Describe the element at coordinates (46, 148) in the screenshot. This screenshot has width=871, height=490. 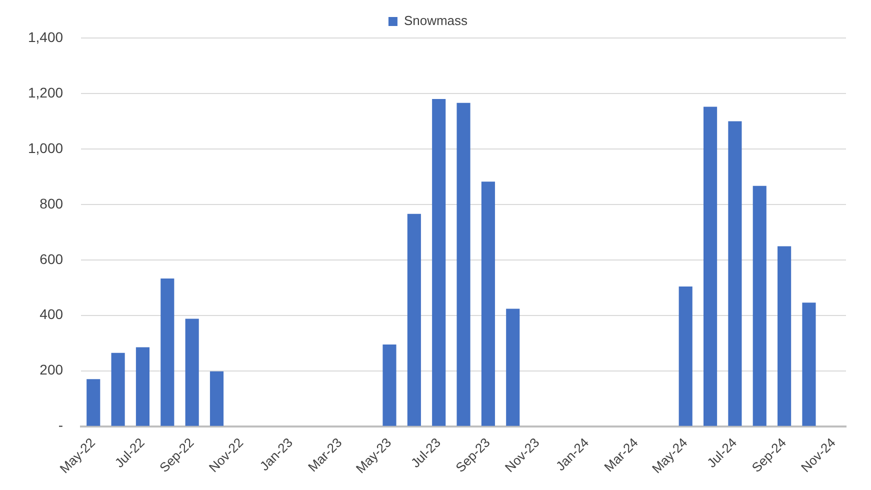
I see `y-tick-label: 1,000` at that location.